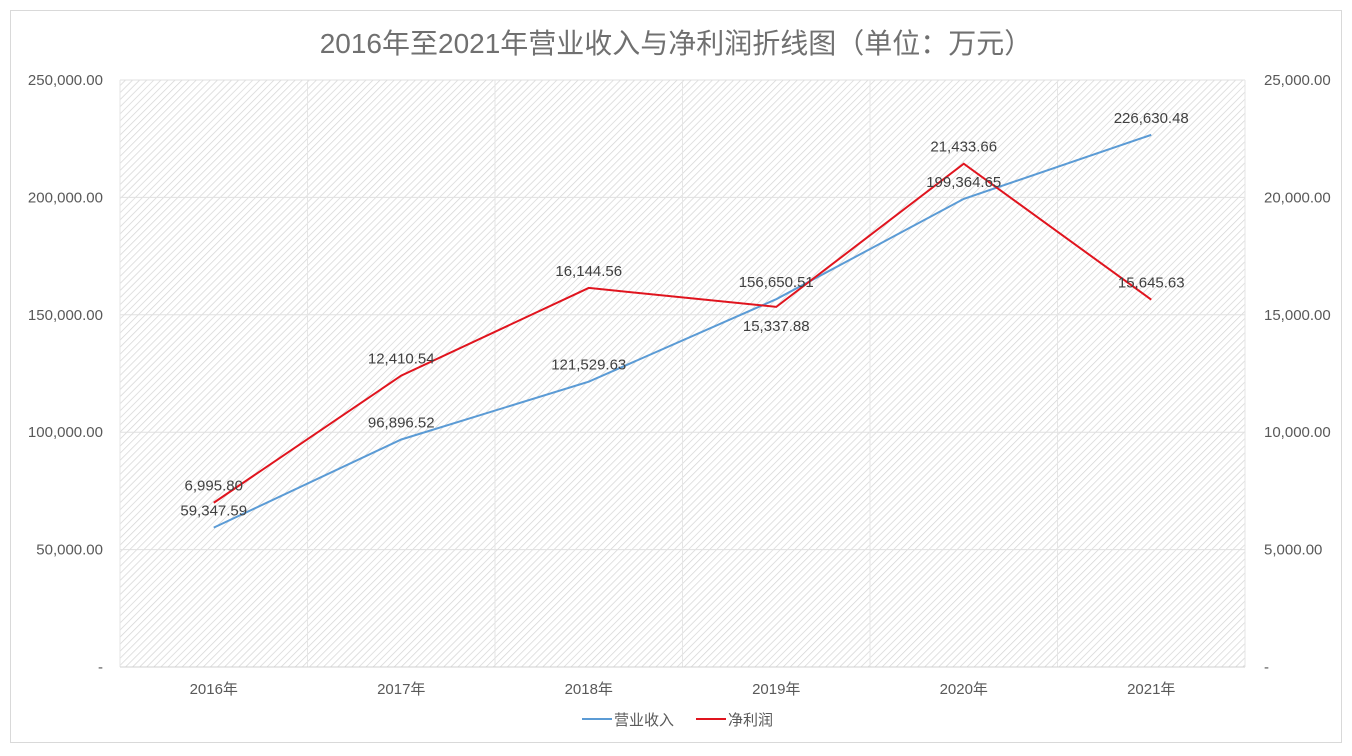  What do you see at coordinates (677, 720) in the screenshot?
I see `legend: 营业收入 净利润` at bounding box center [677, 720].